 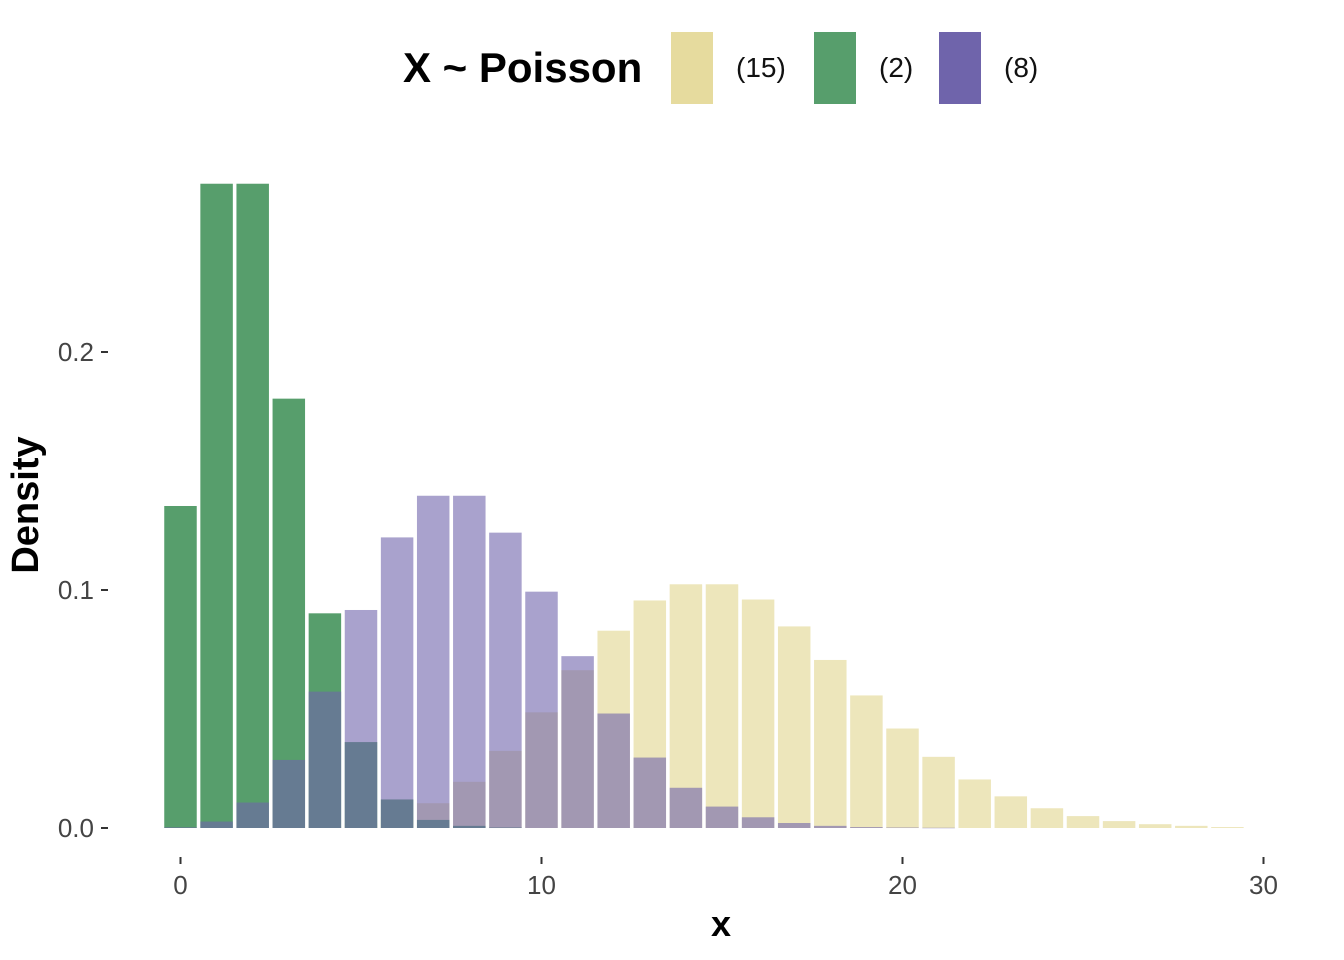 I want to click on bar-series-2-x20, so click(x=902, y=828).